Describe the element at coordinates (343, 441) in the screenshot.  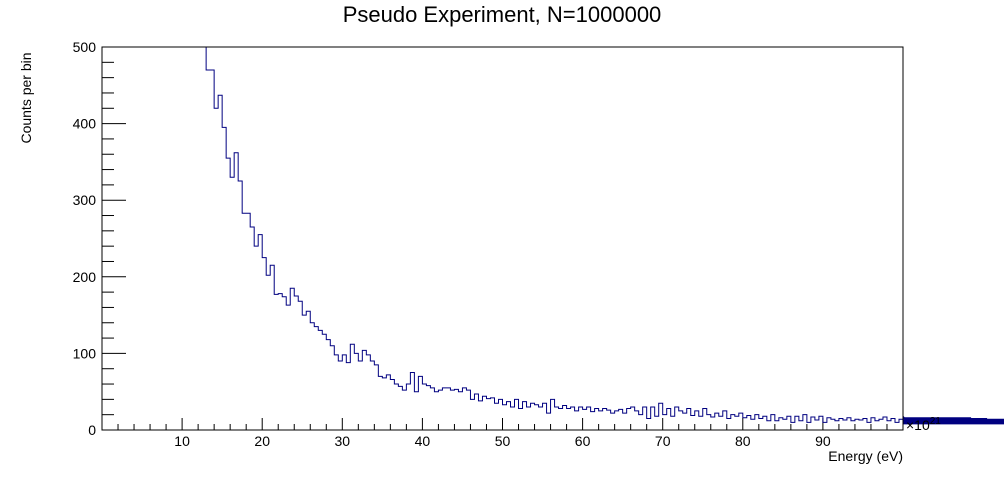
I see `x-tick-label: 30` at that location.